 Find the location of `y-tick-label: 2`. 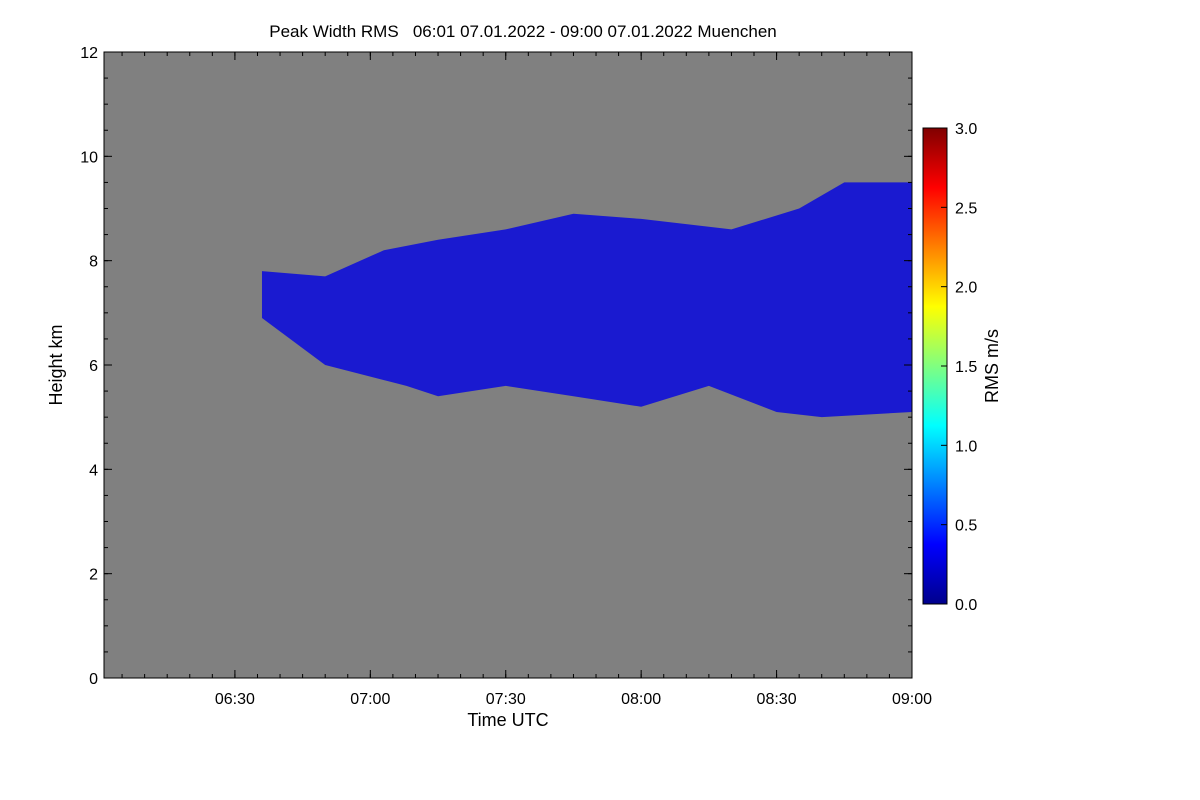

y-tick-label: 2 is located at coordinates (93, 575).